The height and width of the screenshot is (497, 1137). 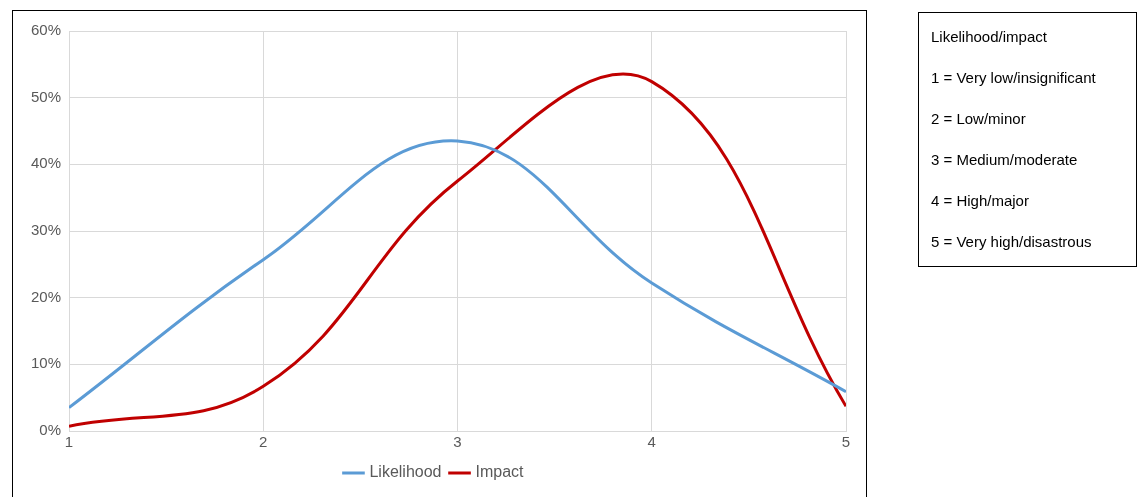 I want to click on y-tick-label: 20%, so click(x=46, y=296).